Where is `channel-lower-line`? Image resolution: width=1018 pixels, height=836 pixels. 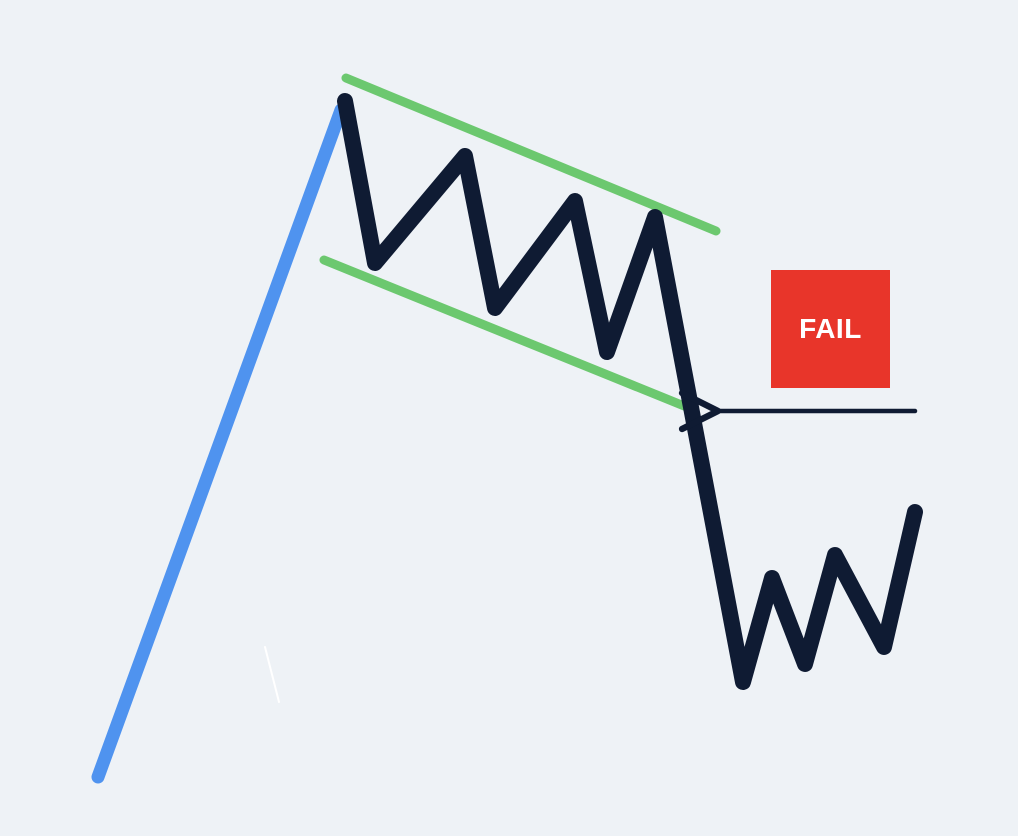
channel-lower-line is located at coordinates (509, 335).